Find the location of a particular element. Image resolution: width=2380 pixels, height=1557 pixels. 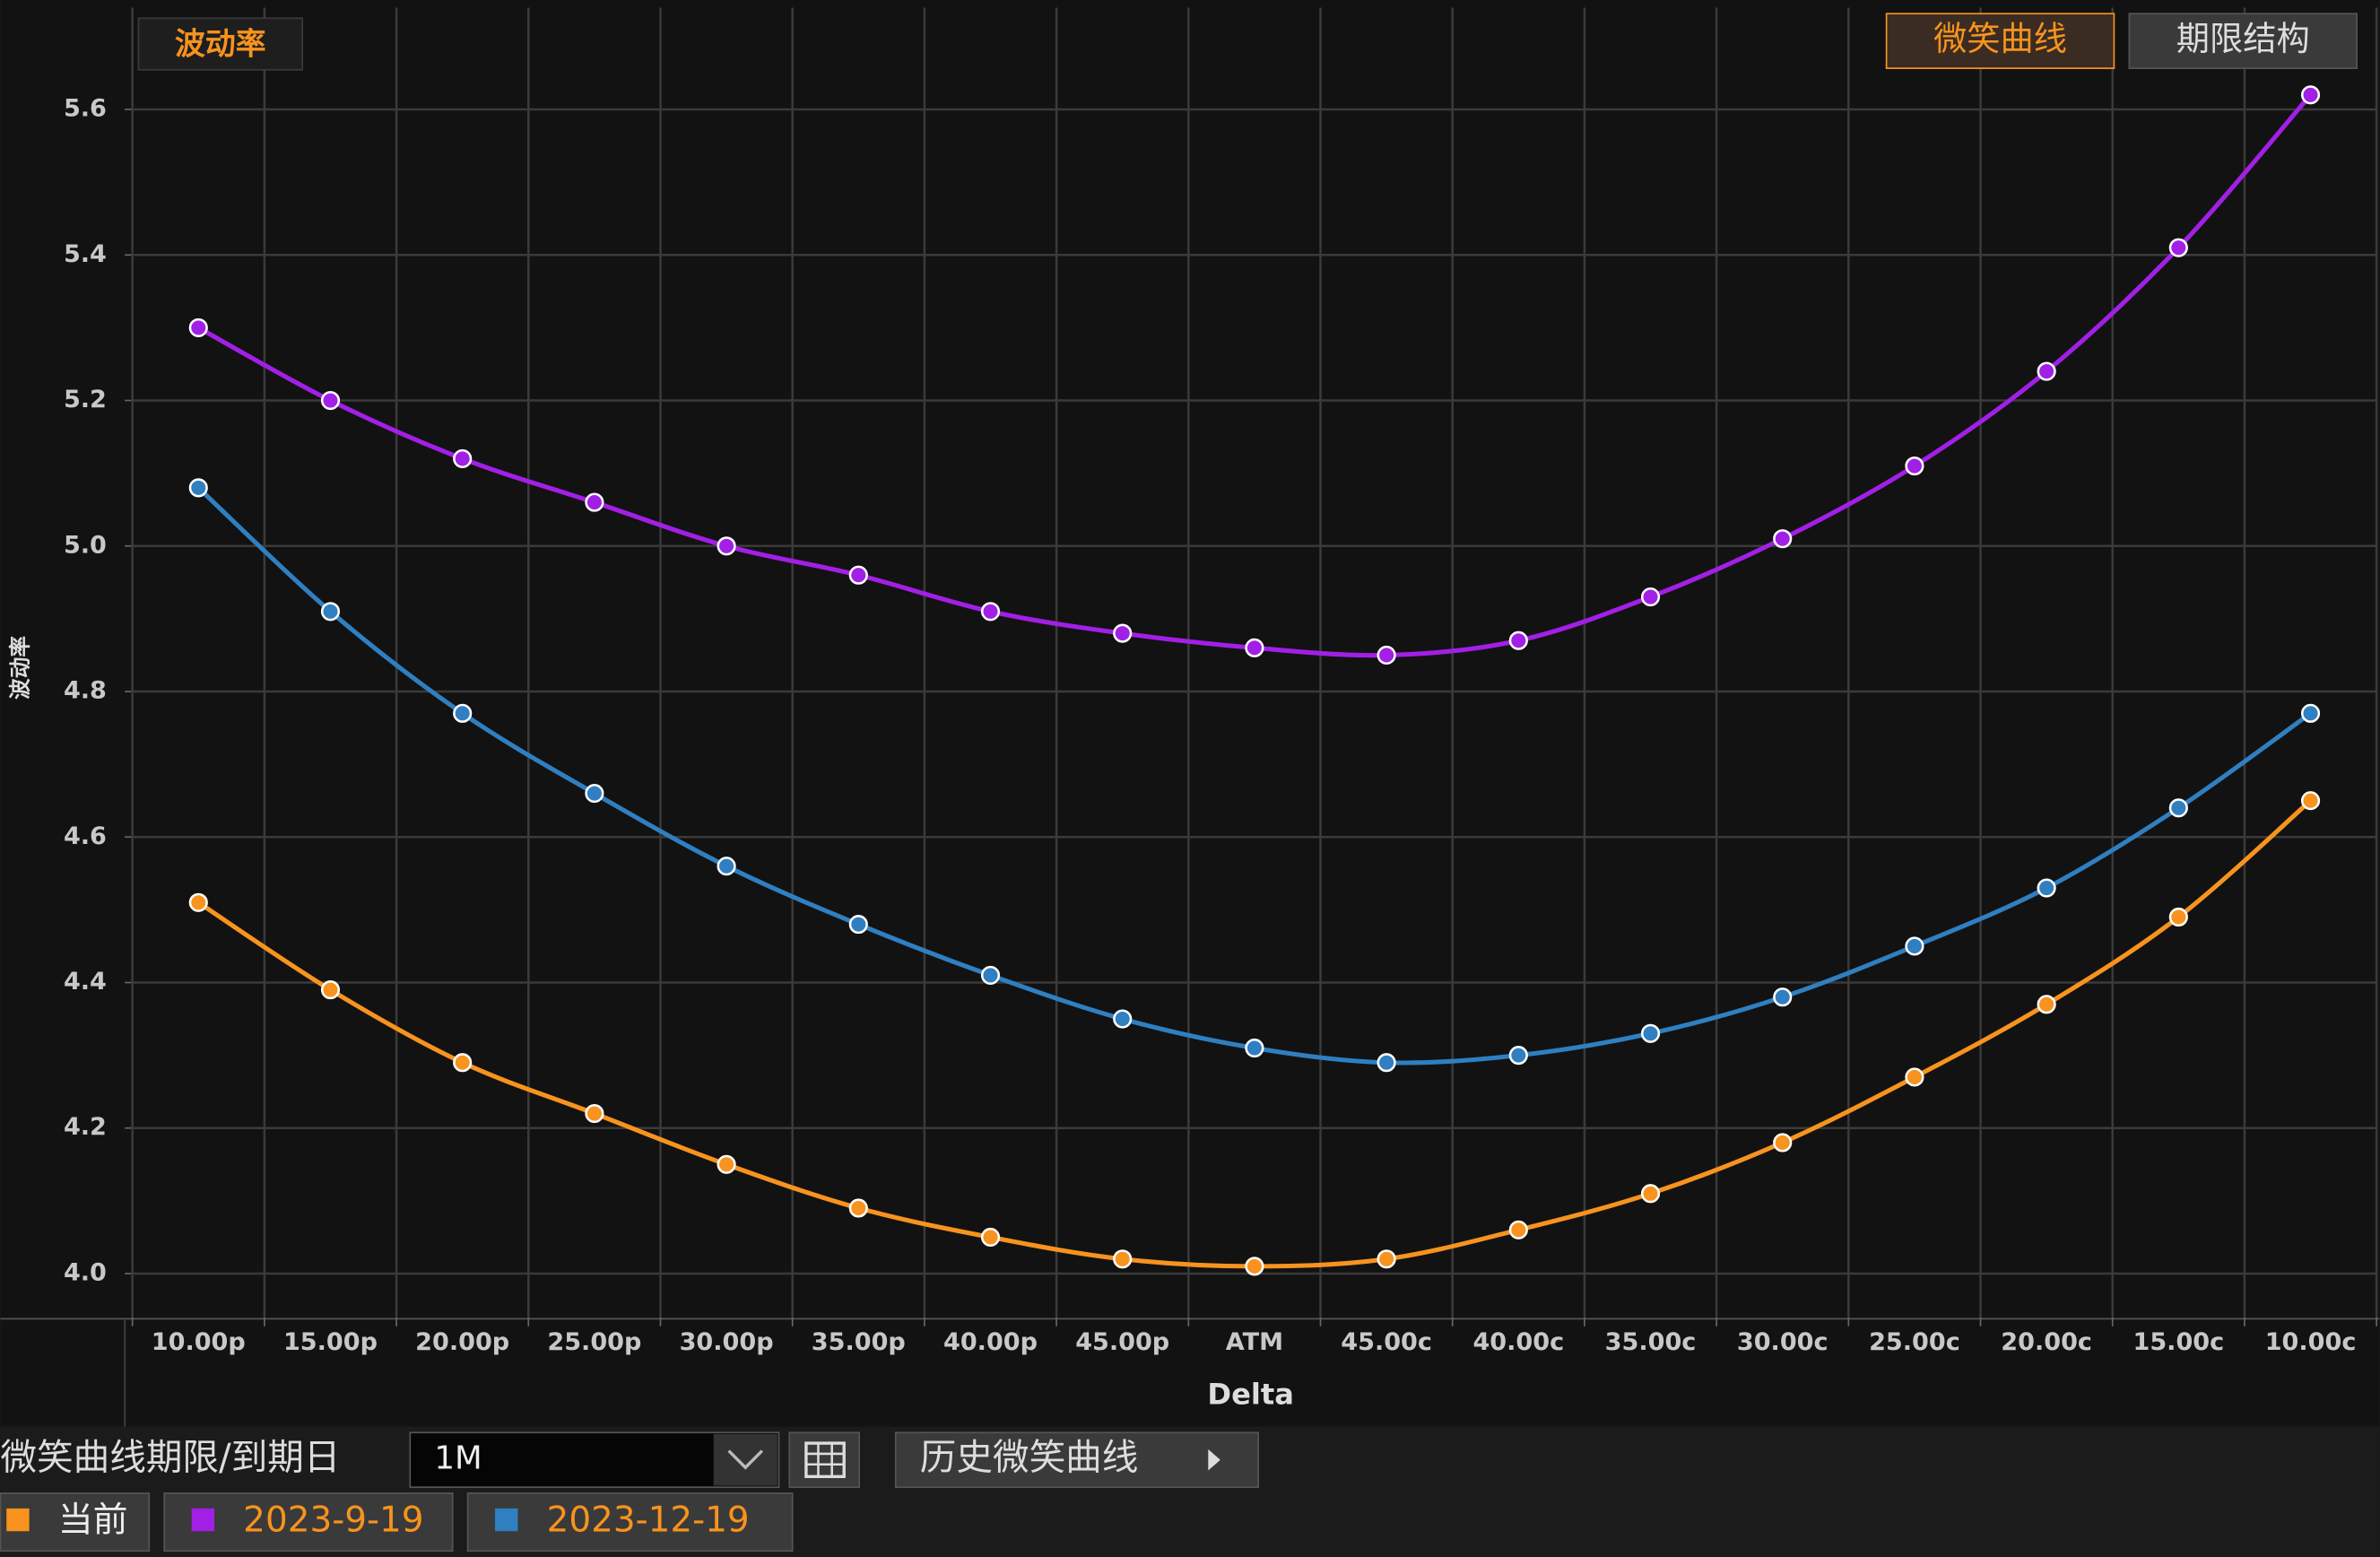

x-tick-label: 25.00p is located at coordinates (594, 1342).